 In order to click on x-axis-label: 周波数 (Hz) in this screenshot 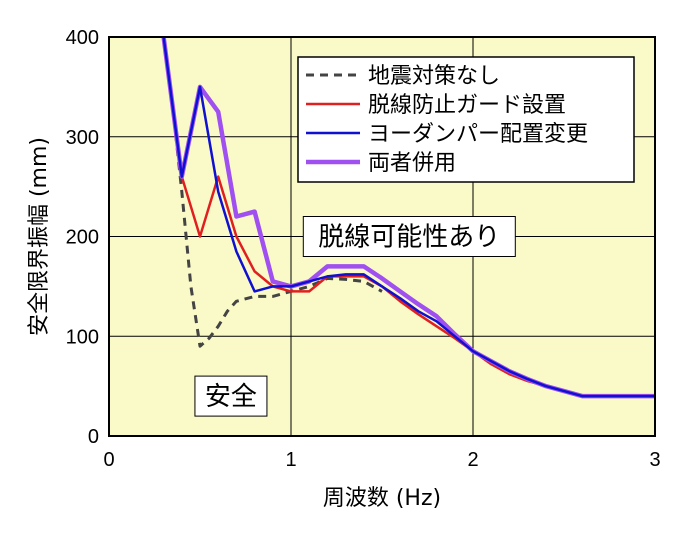, I will do `click(382, 498)`.